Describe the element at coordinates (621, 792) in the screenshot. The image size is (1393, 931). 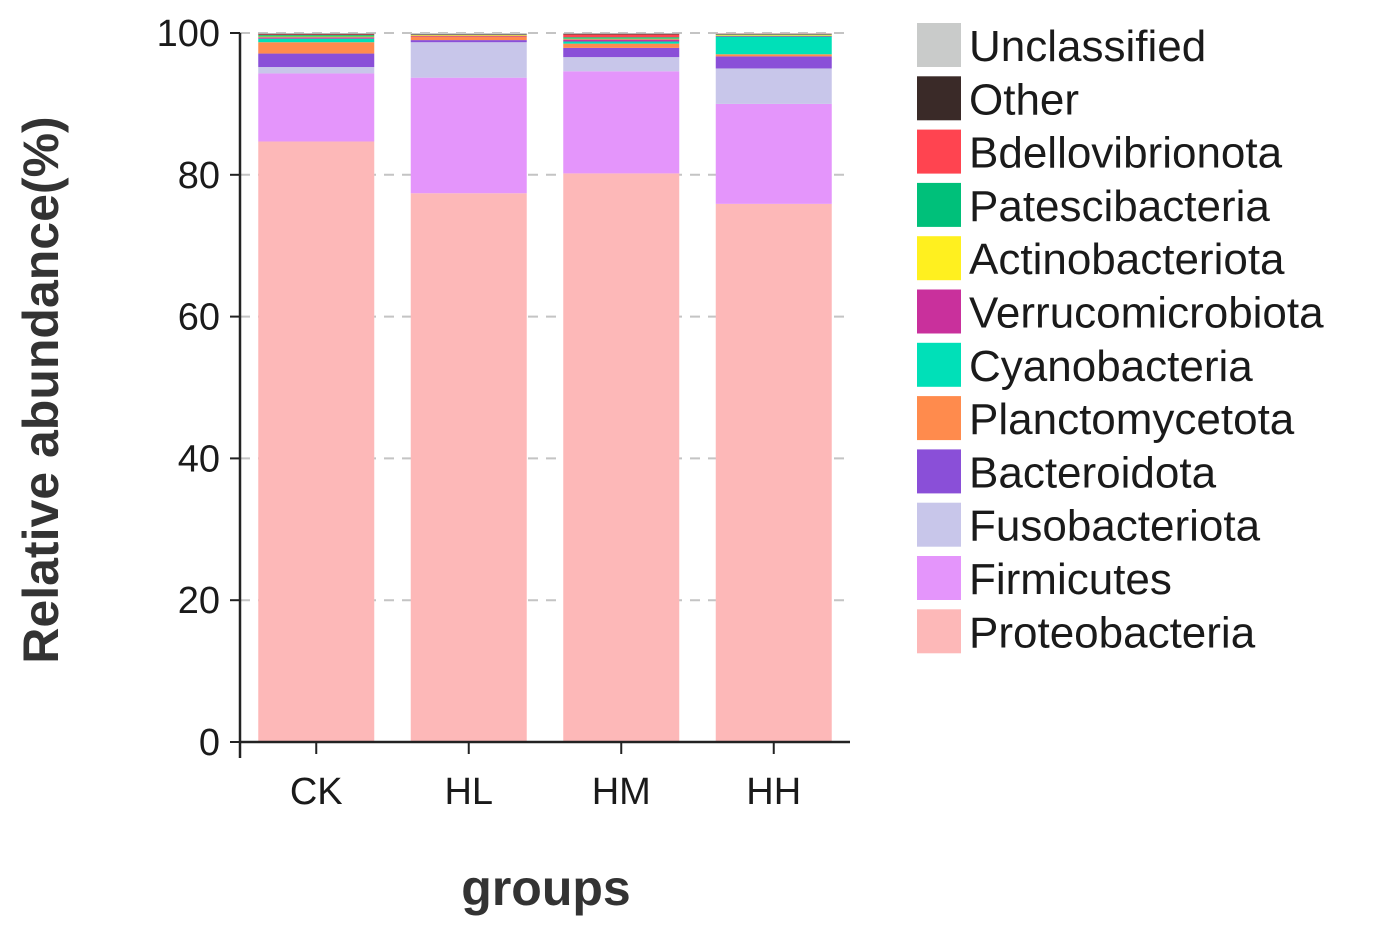
I see `x-tick-label-hm: HM` at that location.